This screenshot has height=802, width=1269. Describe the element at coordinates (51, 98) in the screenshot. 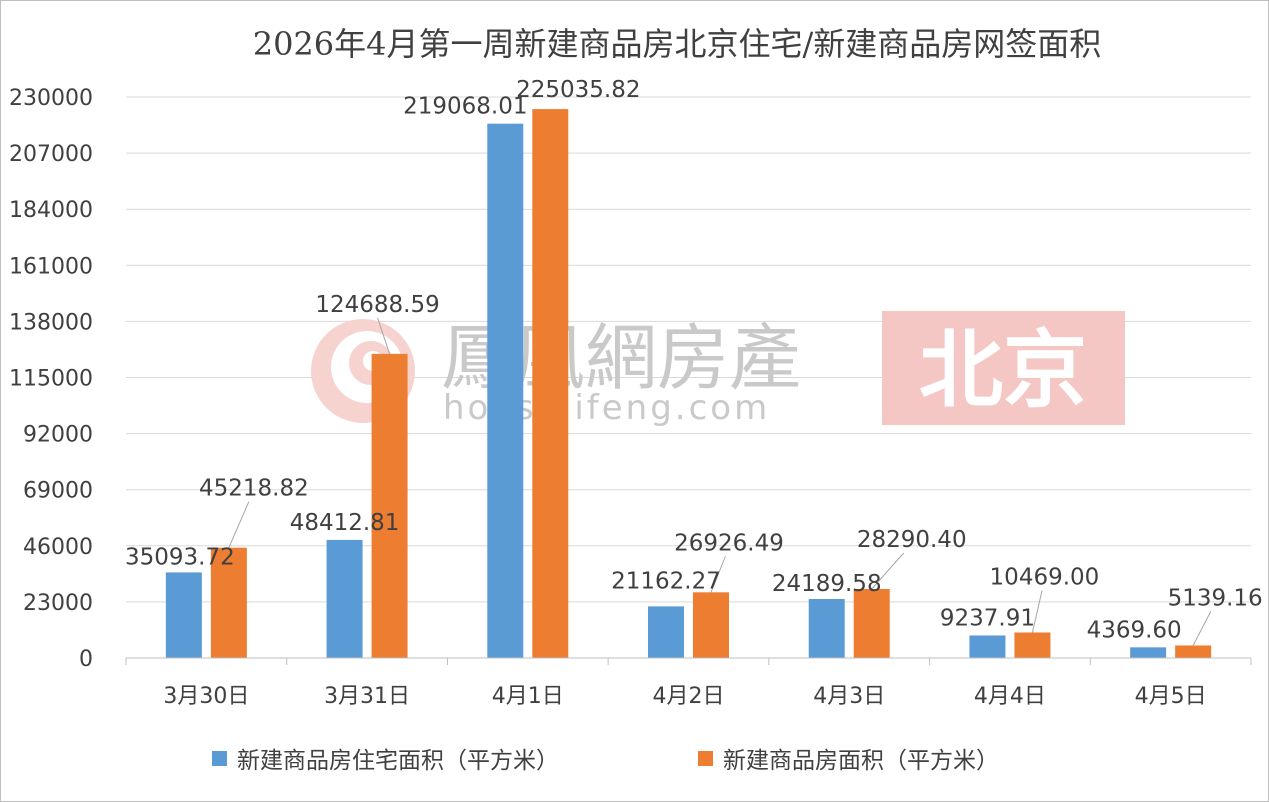

I see `y-tick-label: 230000` at that location.